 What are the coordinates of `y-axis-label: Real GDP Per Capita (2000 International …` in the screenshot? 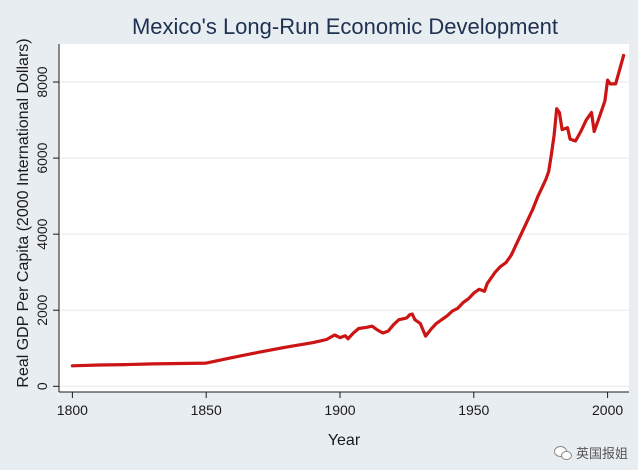 It's located at (23, 212).